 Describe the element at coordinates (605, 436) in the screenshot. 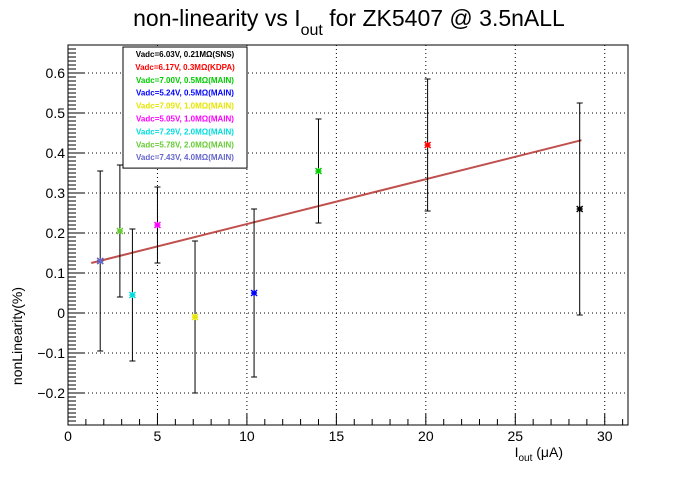

I see `x-tick-label: 30` at that location.